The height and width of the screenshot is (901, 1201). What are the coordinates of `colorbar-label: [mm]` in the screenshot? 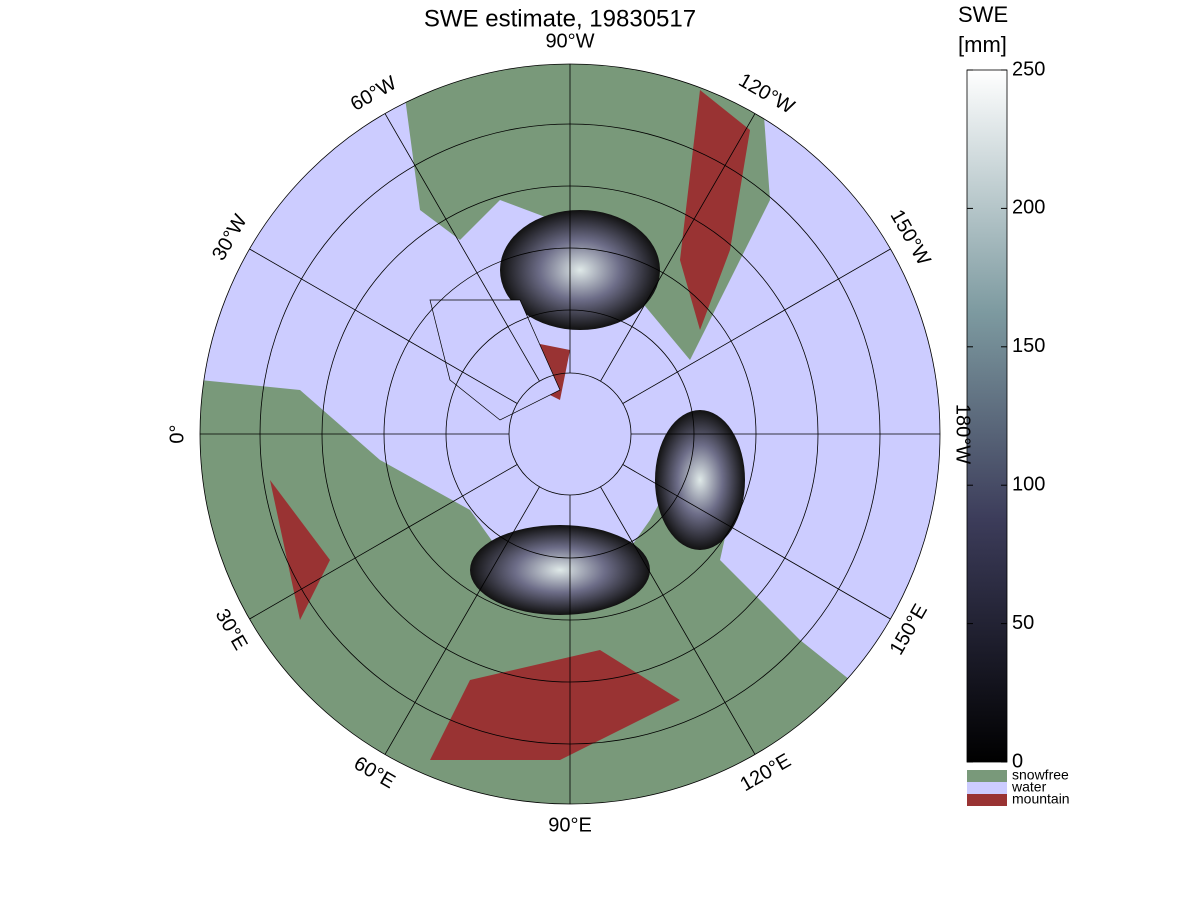 It's located at (982, 44).